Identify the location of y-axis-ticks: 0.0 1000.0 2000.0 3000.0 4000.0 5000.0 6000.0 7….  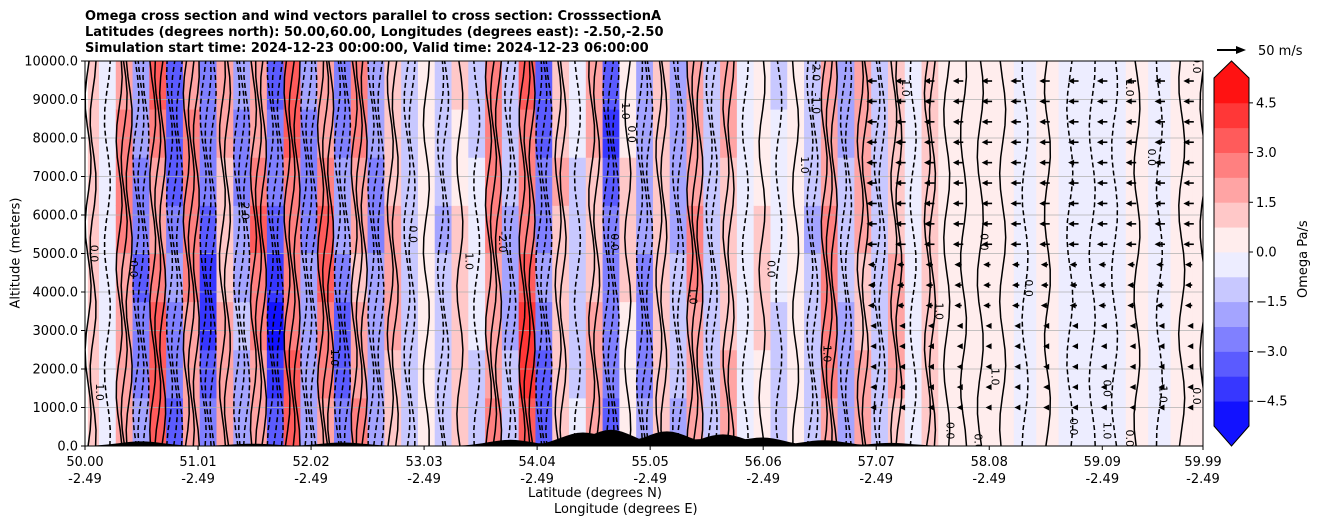
(54, 255).